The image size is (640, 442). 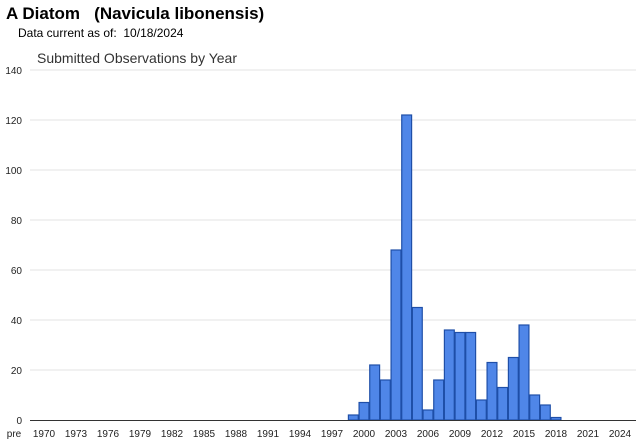 I want to click on x-tick-label: 2000, so click(x=364, y=434).